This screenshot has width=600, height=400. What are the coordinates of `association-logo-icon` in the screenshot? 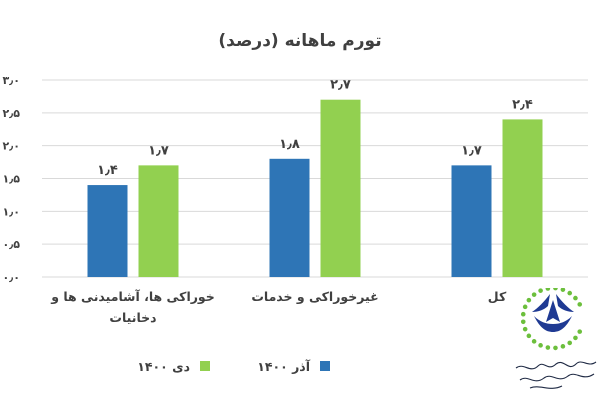 It's located at (556, 338).